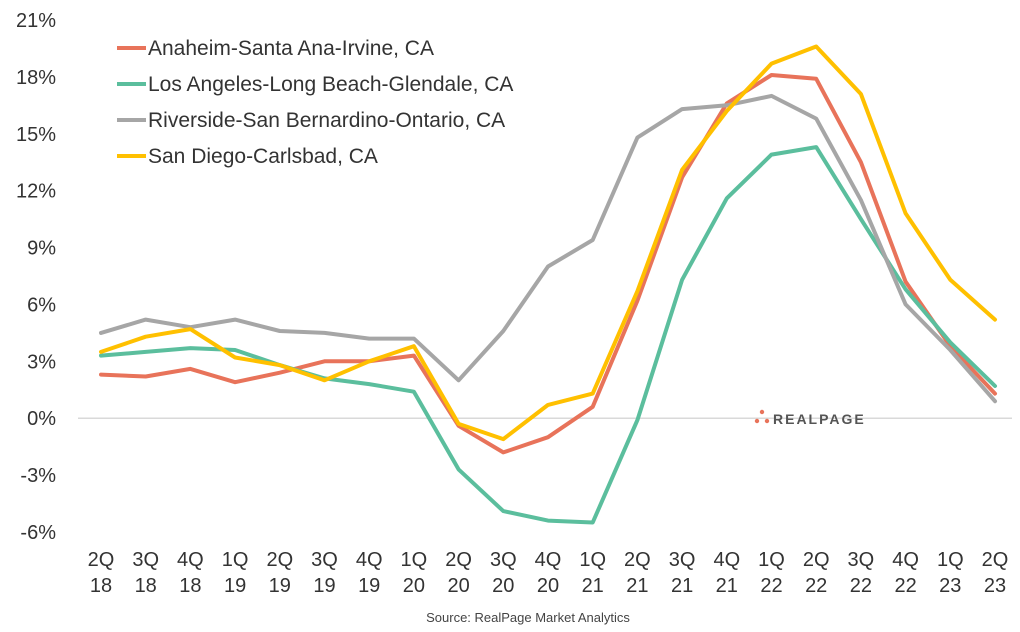 The height and width of the screenshot is (632, 1020). Describe the element at coordinates (145, 573) in the screenshot. I see `x-tick-label: 3Q 18` at that location.